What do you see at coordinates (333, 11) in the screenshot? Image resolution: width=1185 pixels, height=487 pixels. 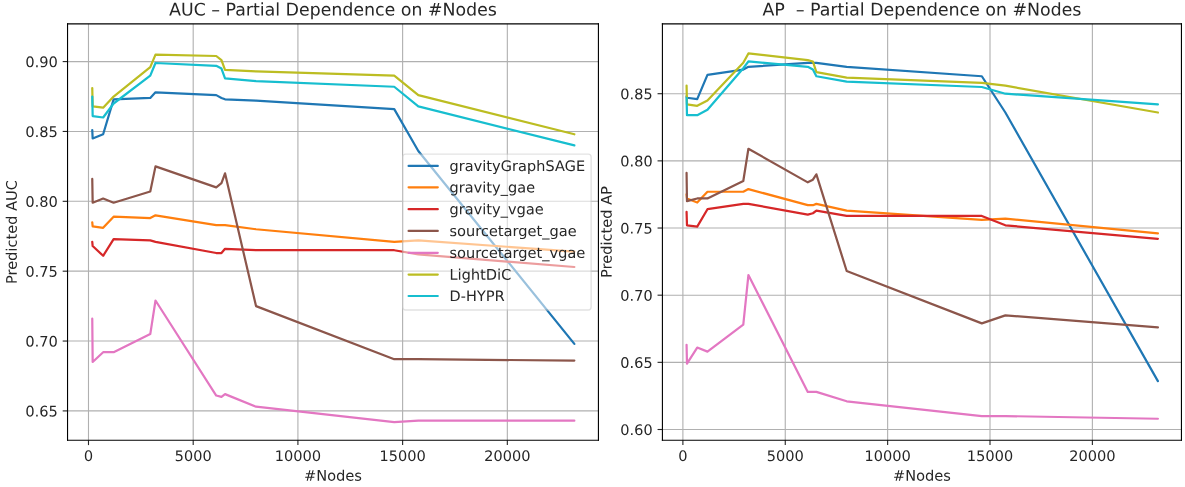 I see `chart-title: AUC – Partial Dependence on #Nodes` at bounding box center [333, 11].